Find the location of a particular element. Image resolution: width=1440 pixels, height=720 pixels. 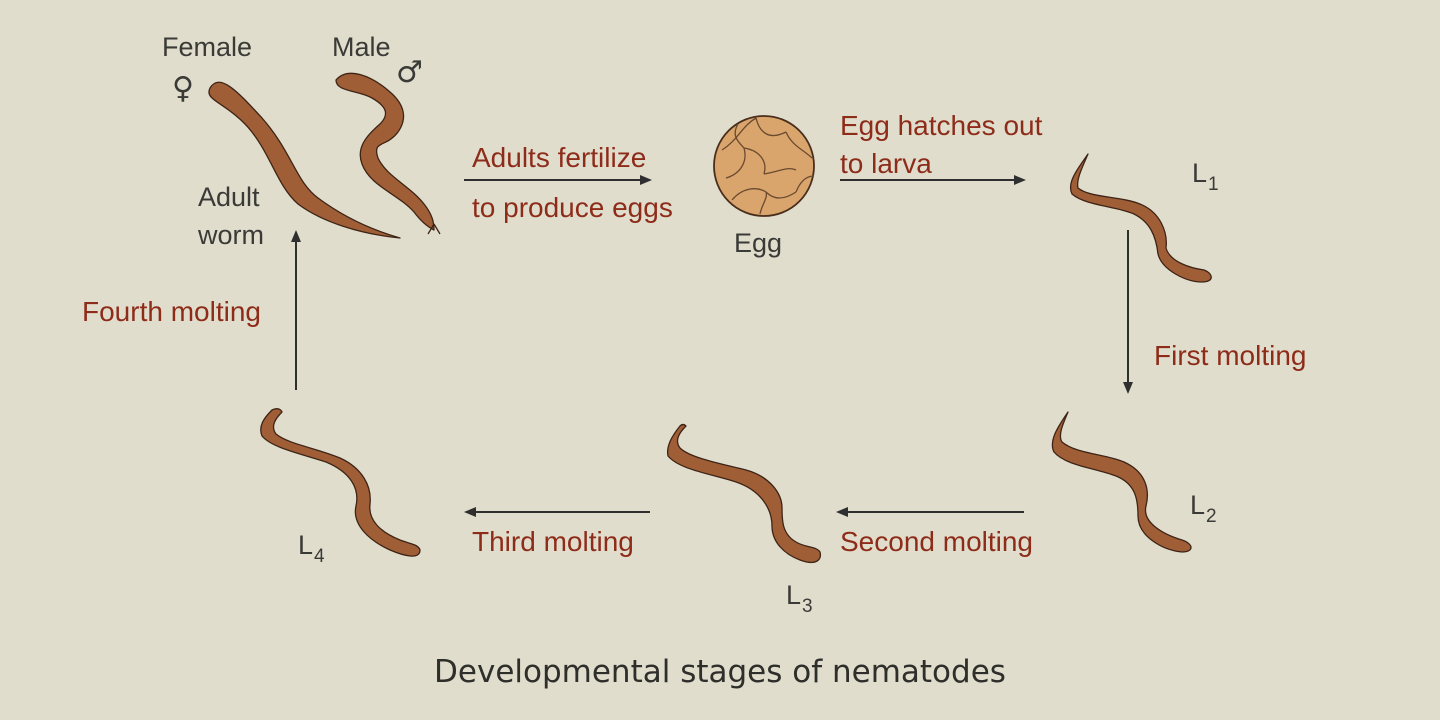

female-label: Female is located at coordinates (207, 47).